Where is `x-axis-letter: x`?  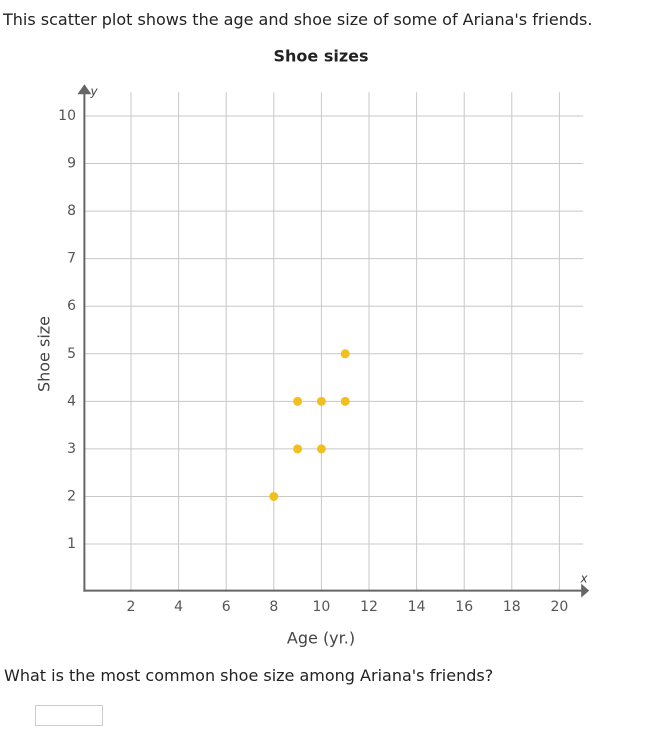 x-axis-letter: x is located at coordinates (583, 579).